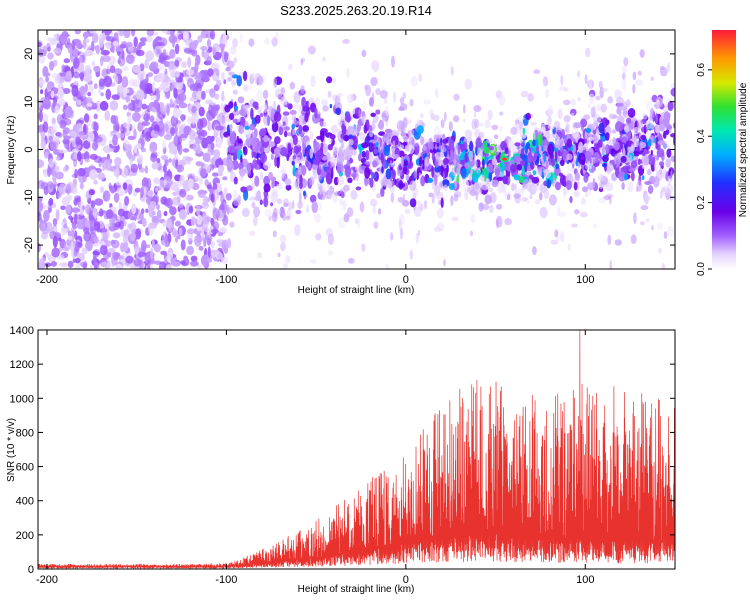  What do you see at coordinates (22, 365) in the screenshot?
I see `snr-y-tick-label: 1200` at bounding box center [22, 365].